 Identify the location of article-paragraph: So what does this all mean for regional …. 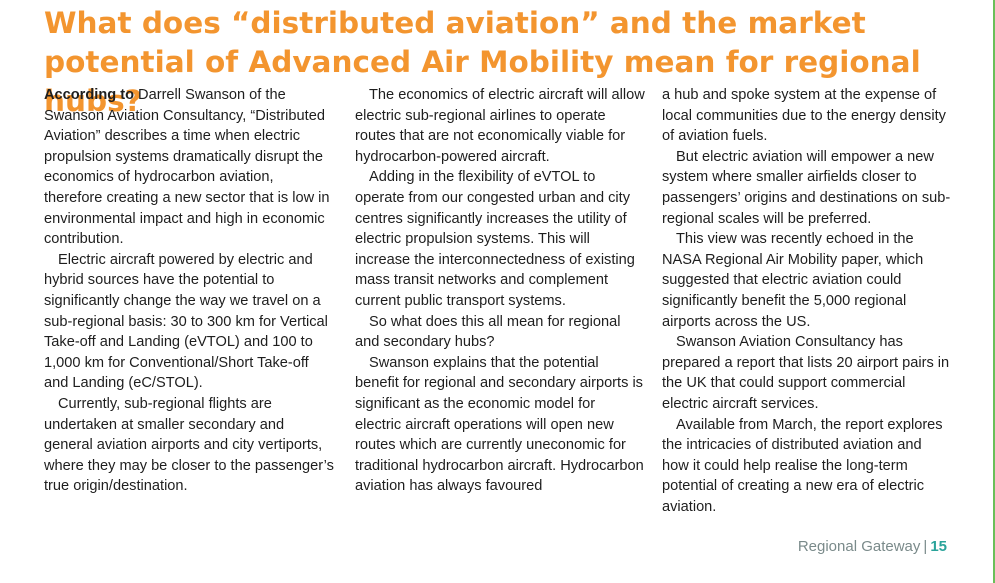
(488, 332).